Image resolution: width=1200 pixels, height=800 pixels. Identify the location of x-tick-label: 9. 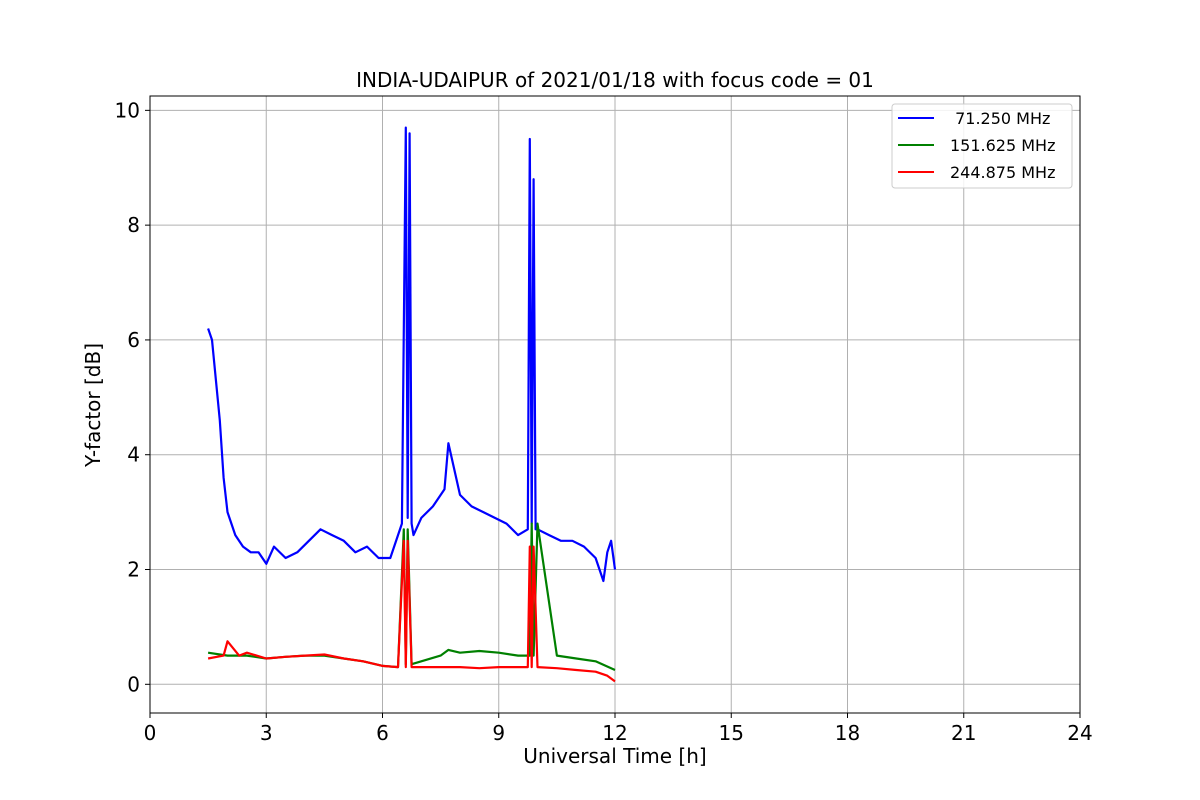
(498, 733).